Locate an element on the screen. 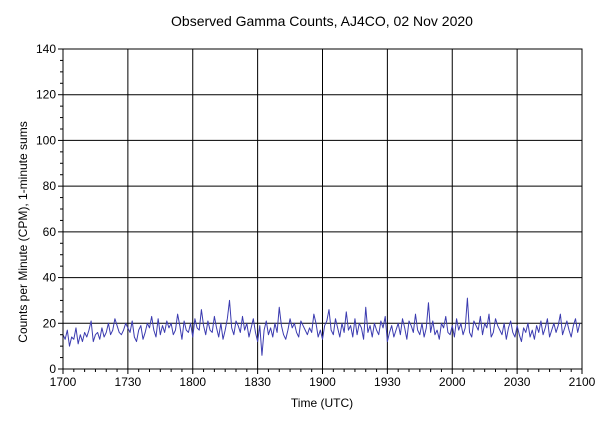 The image size is (600, 428). series-group is located at coordinates (321, 326).